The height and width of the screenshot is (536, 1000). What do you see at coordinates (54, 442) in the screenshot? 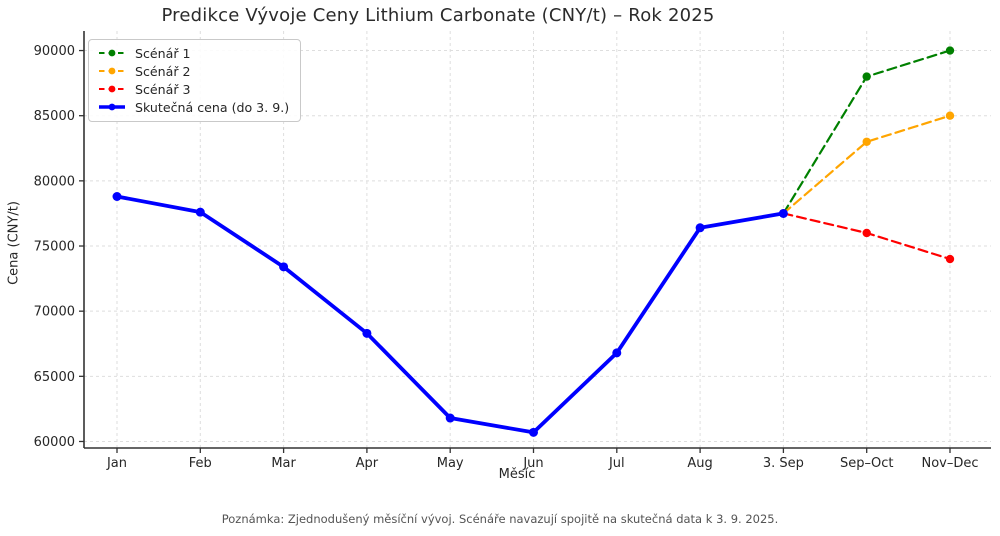
I see `y-tick-label: 60000` at bounding box center [54, 442].